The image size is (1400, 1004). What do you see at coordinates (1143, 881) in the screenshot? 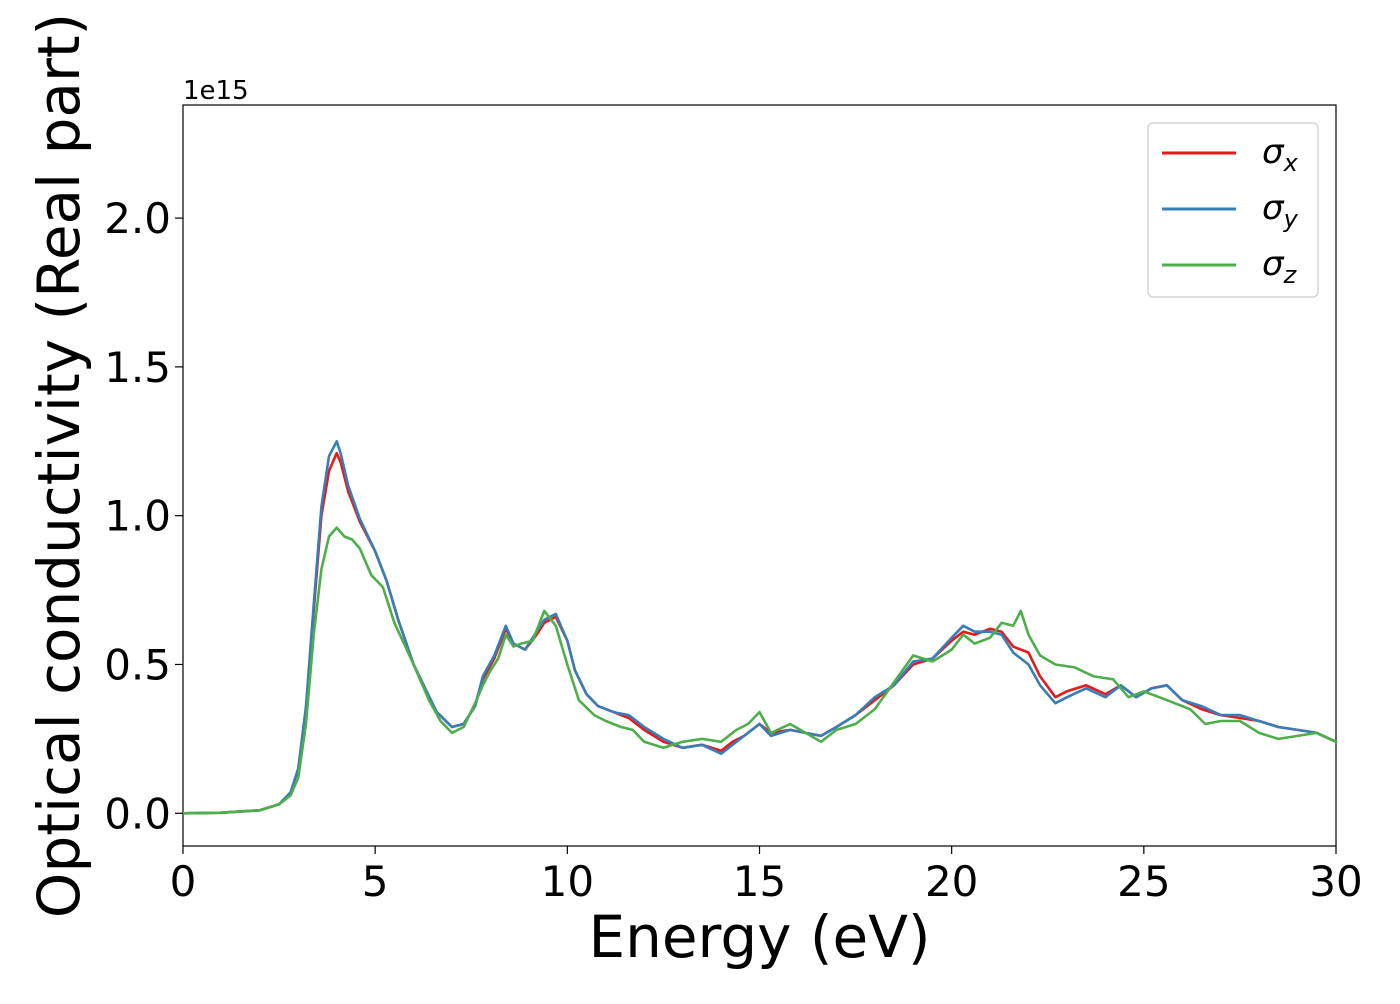
I see `x-tick-label: 25` at bounding box center [1143, 881].